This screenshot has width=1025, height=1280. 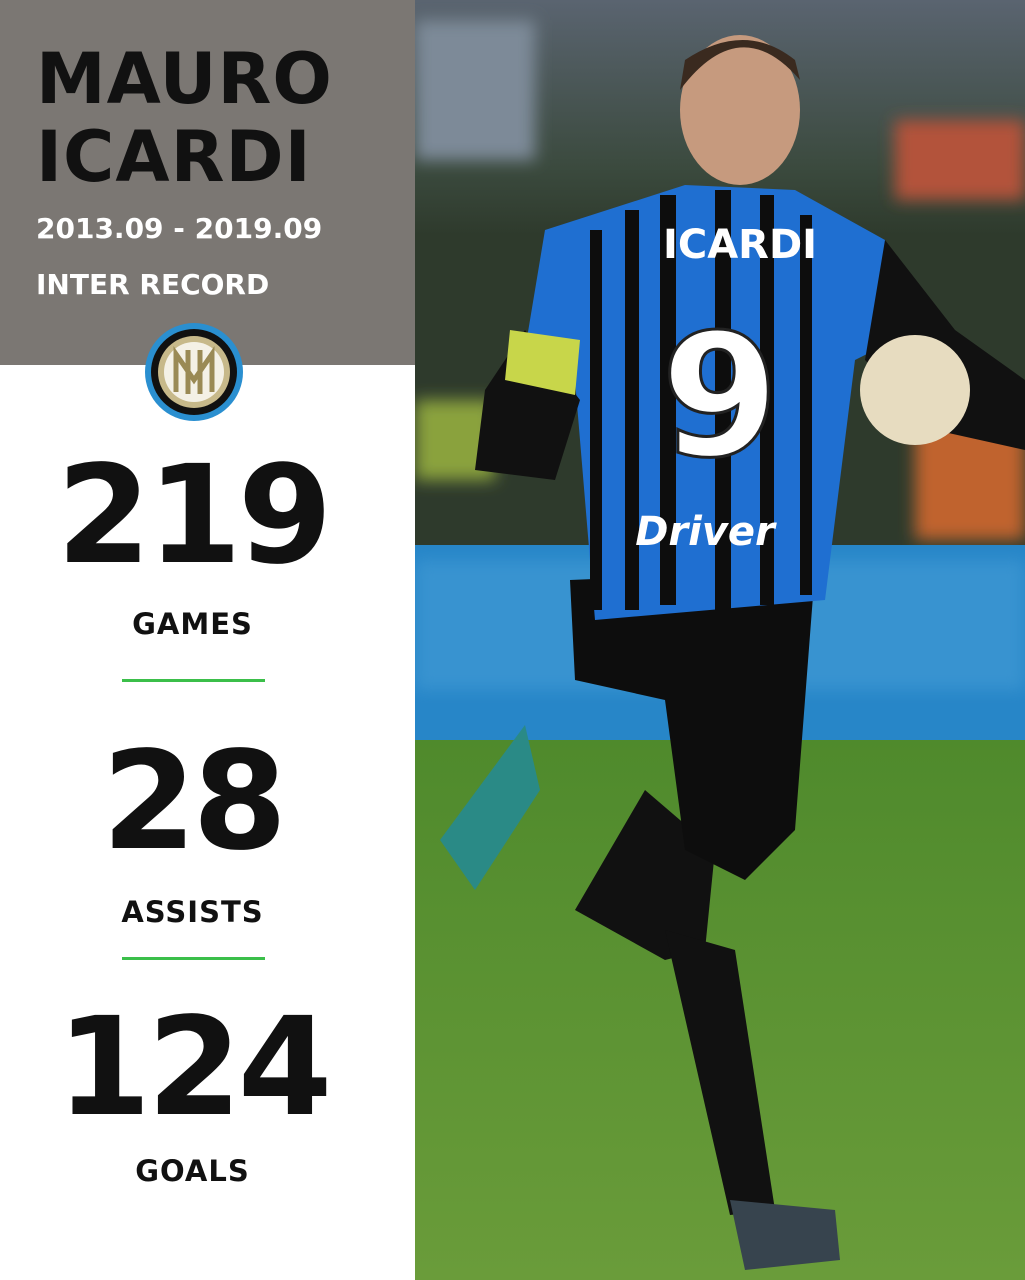 What do you see at coordinates (194, 516) in the screenshot?
I see `games-value: 219` at bounding box center [194, 516].